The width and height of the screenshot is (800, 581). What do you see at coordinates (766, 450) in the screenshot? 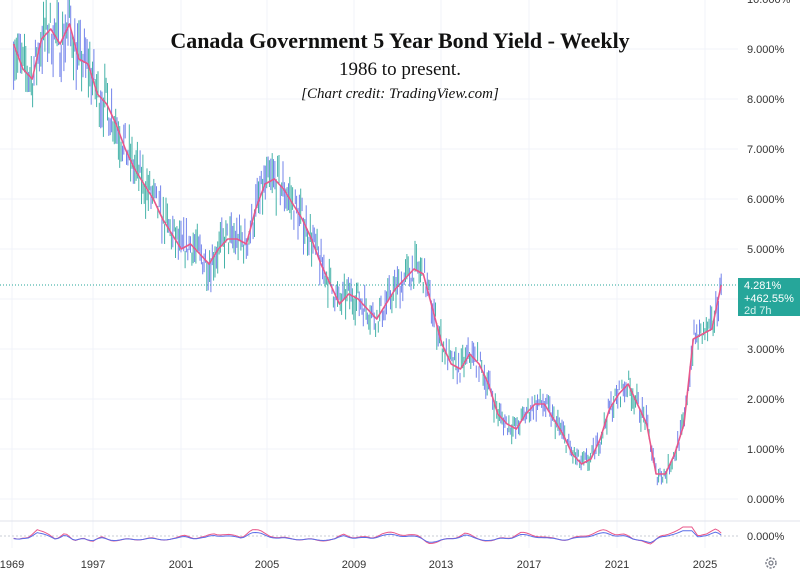
I see `y-tick-label: 1.000%` at bounding box center [766, 450].